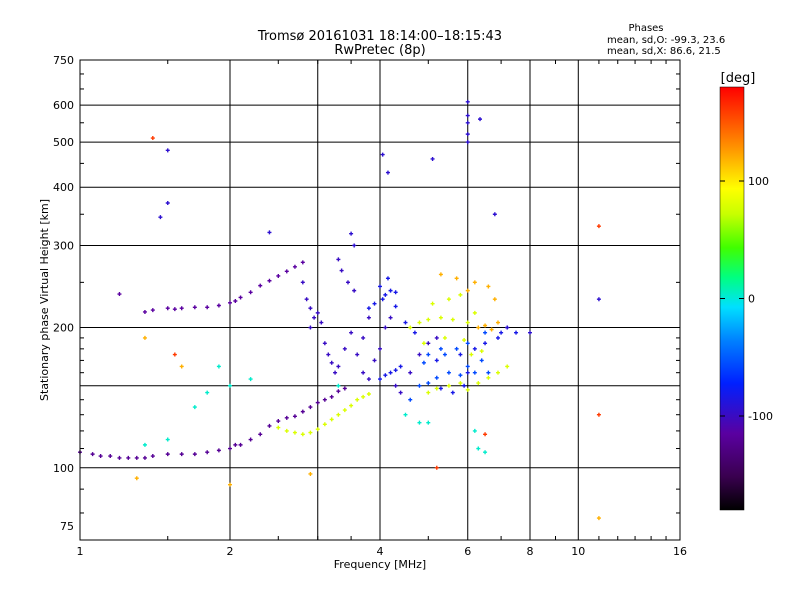  What do you see at coordinates (63, 187) in the screenshot?
I see `y-tick-label: 400` at bounding box center [63, 187].